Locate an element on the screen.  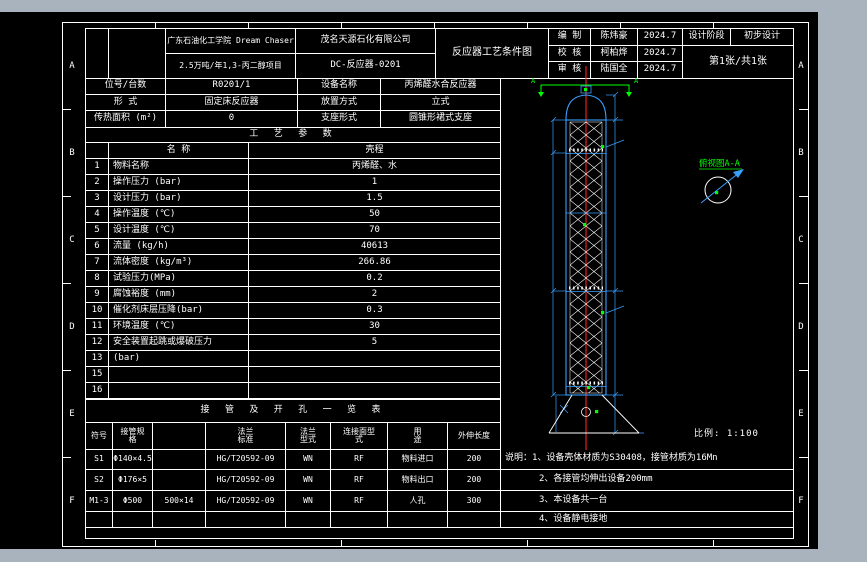
sign-role: 审 核 is located at coordinates (570, 70).